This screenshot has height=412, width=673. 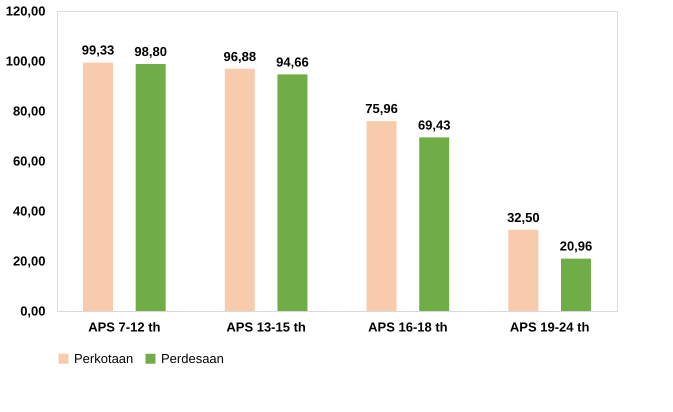 What do you see at coordinates (381, 108) in the screenshot?
I see `data-label: 75,96` at bounding box center [381, 108].